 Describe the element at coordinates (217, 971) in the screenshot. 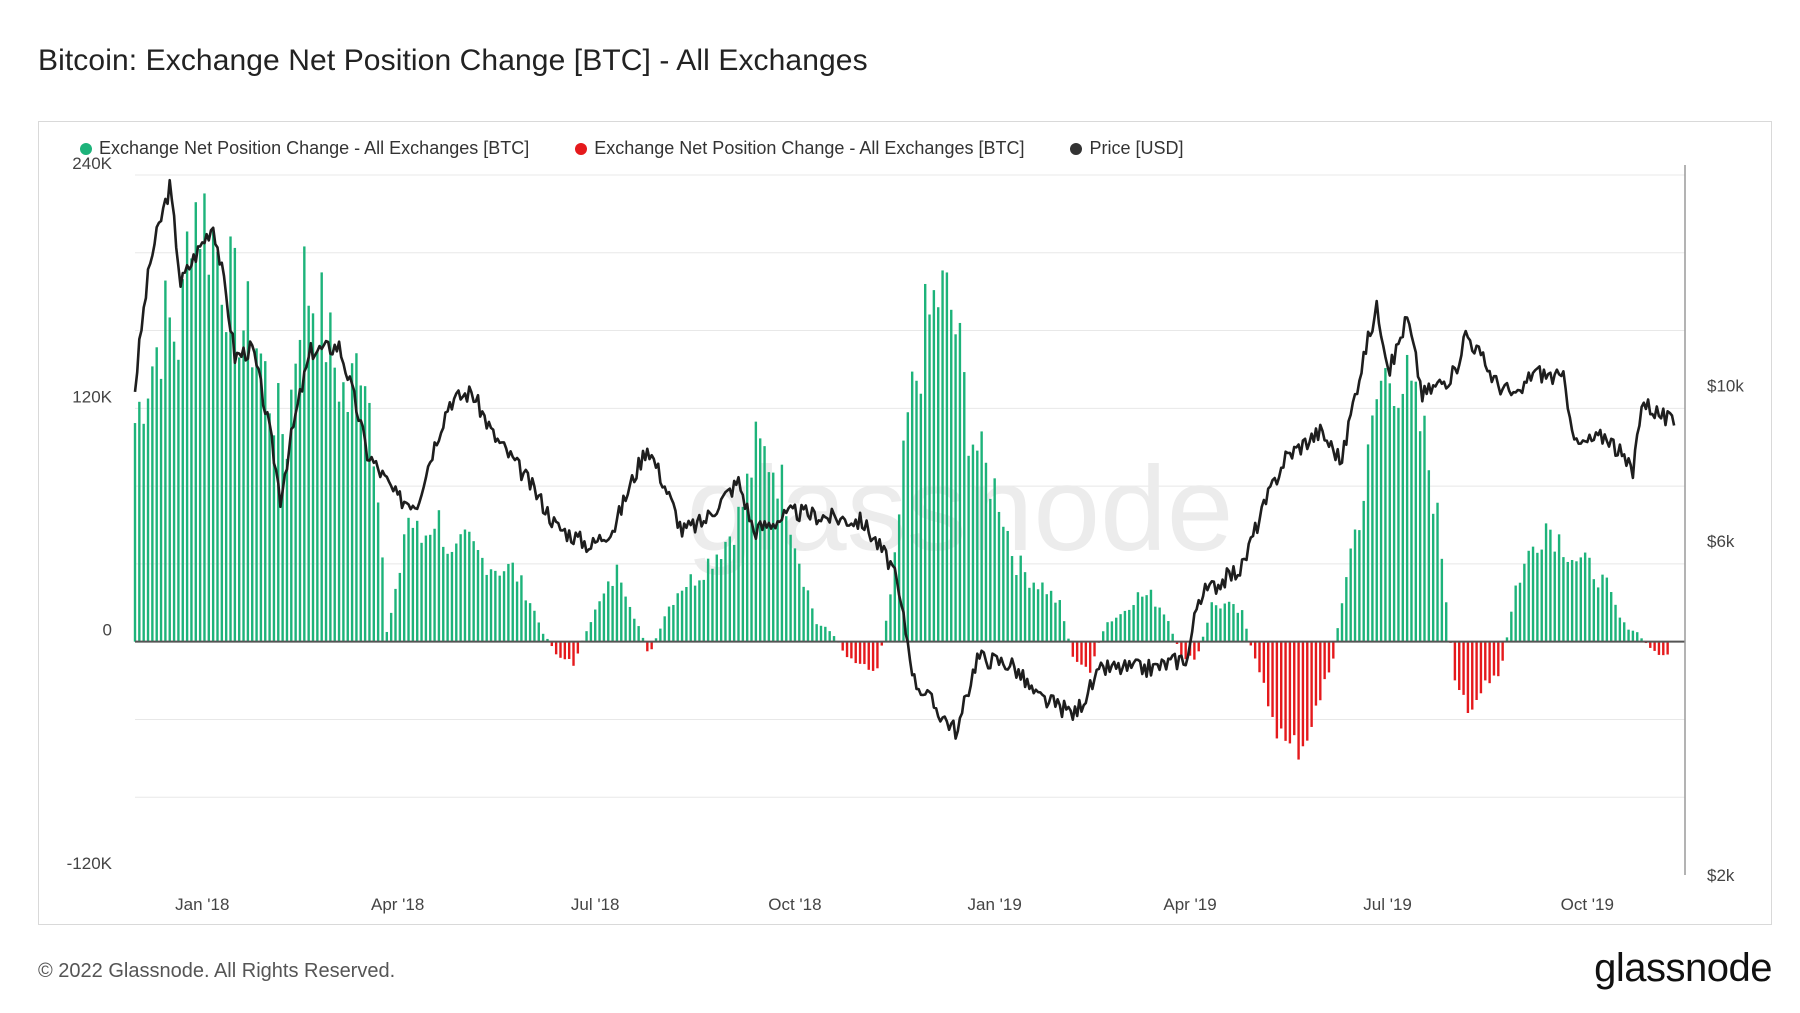

I see `copyright-footer: © 2022 Glassnode. All Rights Reserved.` at that location.